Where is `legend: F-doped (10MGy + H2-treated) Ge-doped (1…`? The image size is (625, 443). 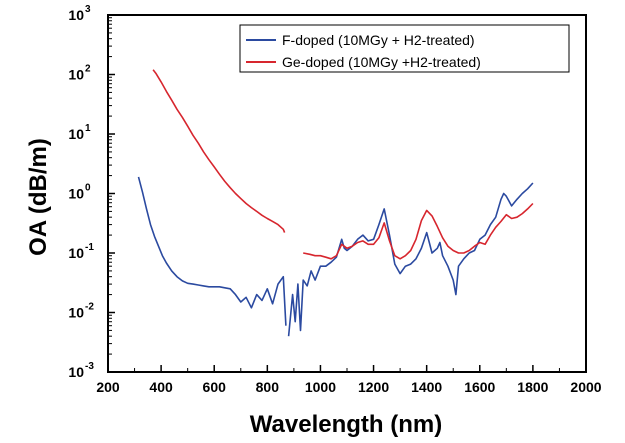
legend: F-doped (10MGy + H2-treated) Ge-doped (1… is located at coordinates (404, 48).